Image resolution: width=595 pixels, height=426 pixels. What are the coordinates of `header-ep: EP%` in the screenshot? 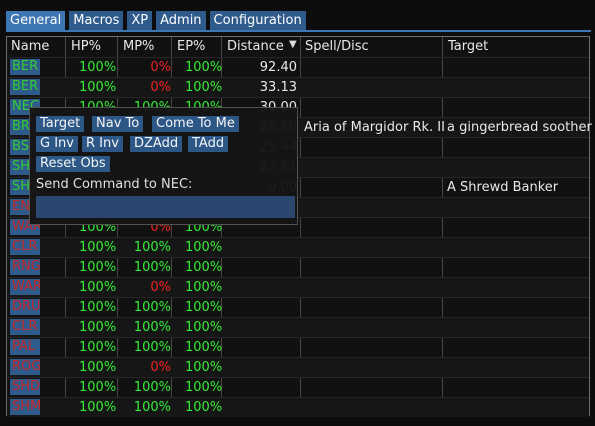 It's located at (191, 46).